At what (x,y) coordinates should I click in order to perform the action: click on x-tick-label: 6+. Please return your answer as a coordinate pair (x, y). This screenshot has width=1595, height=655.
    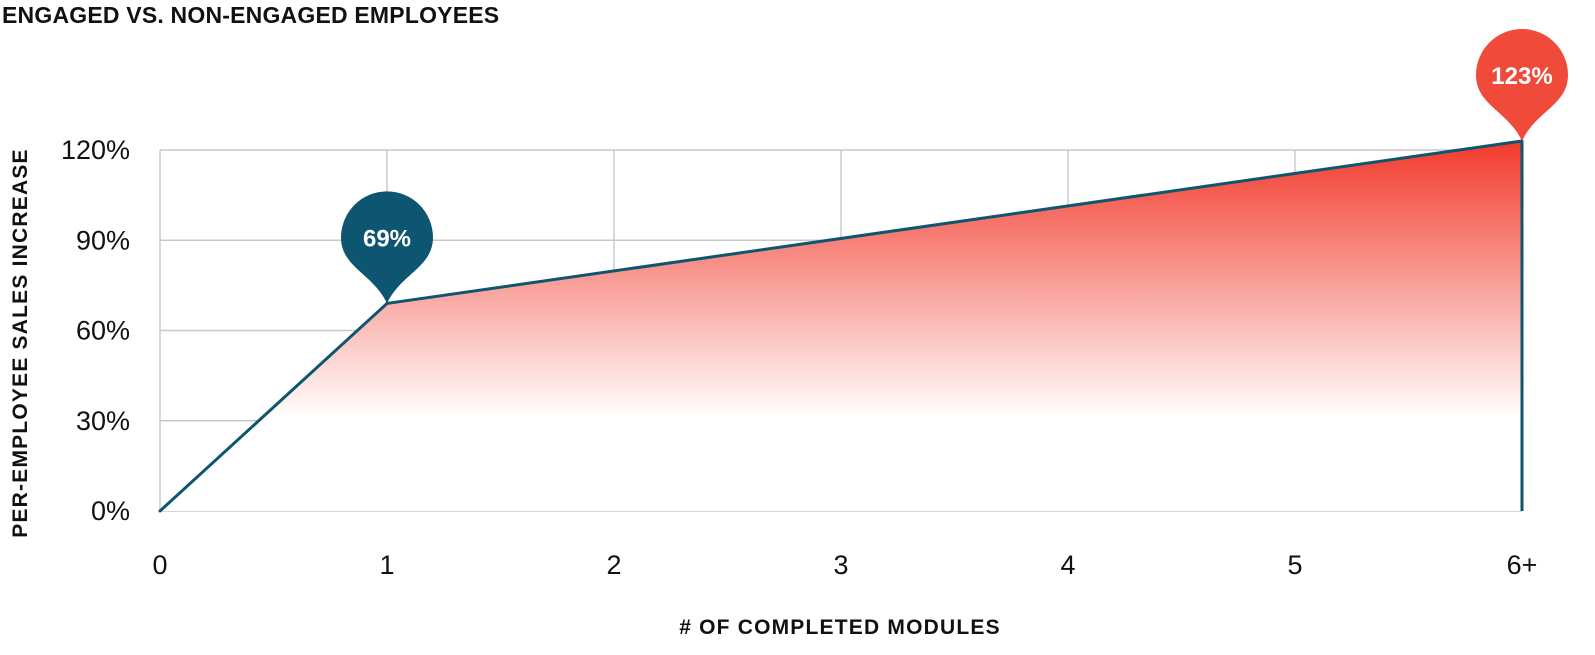
    Looking at the image, I should click on (1522, 565).